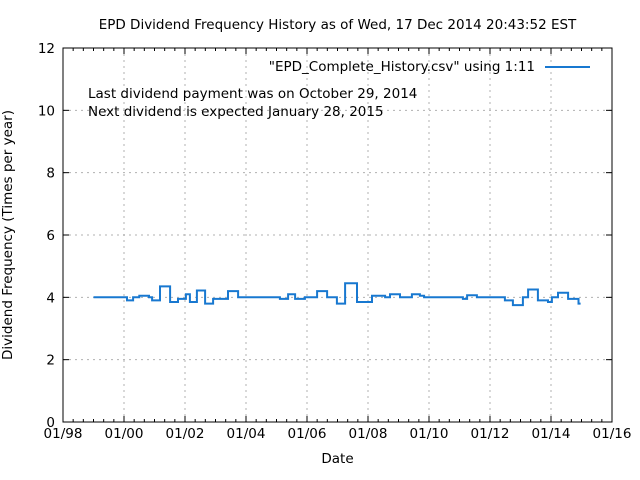 Image resolution: width=640 pixels, height=480 pixels. Describe the element at coordinates (246, 434) in the screenshot. I see `x-tick-label: 01/04` at that location.